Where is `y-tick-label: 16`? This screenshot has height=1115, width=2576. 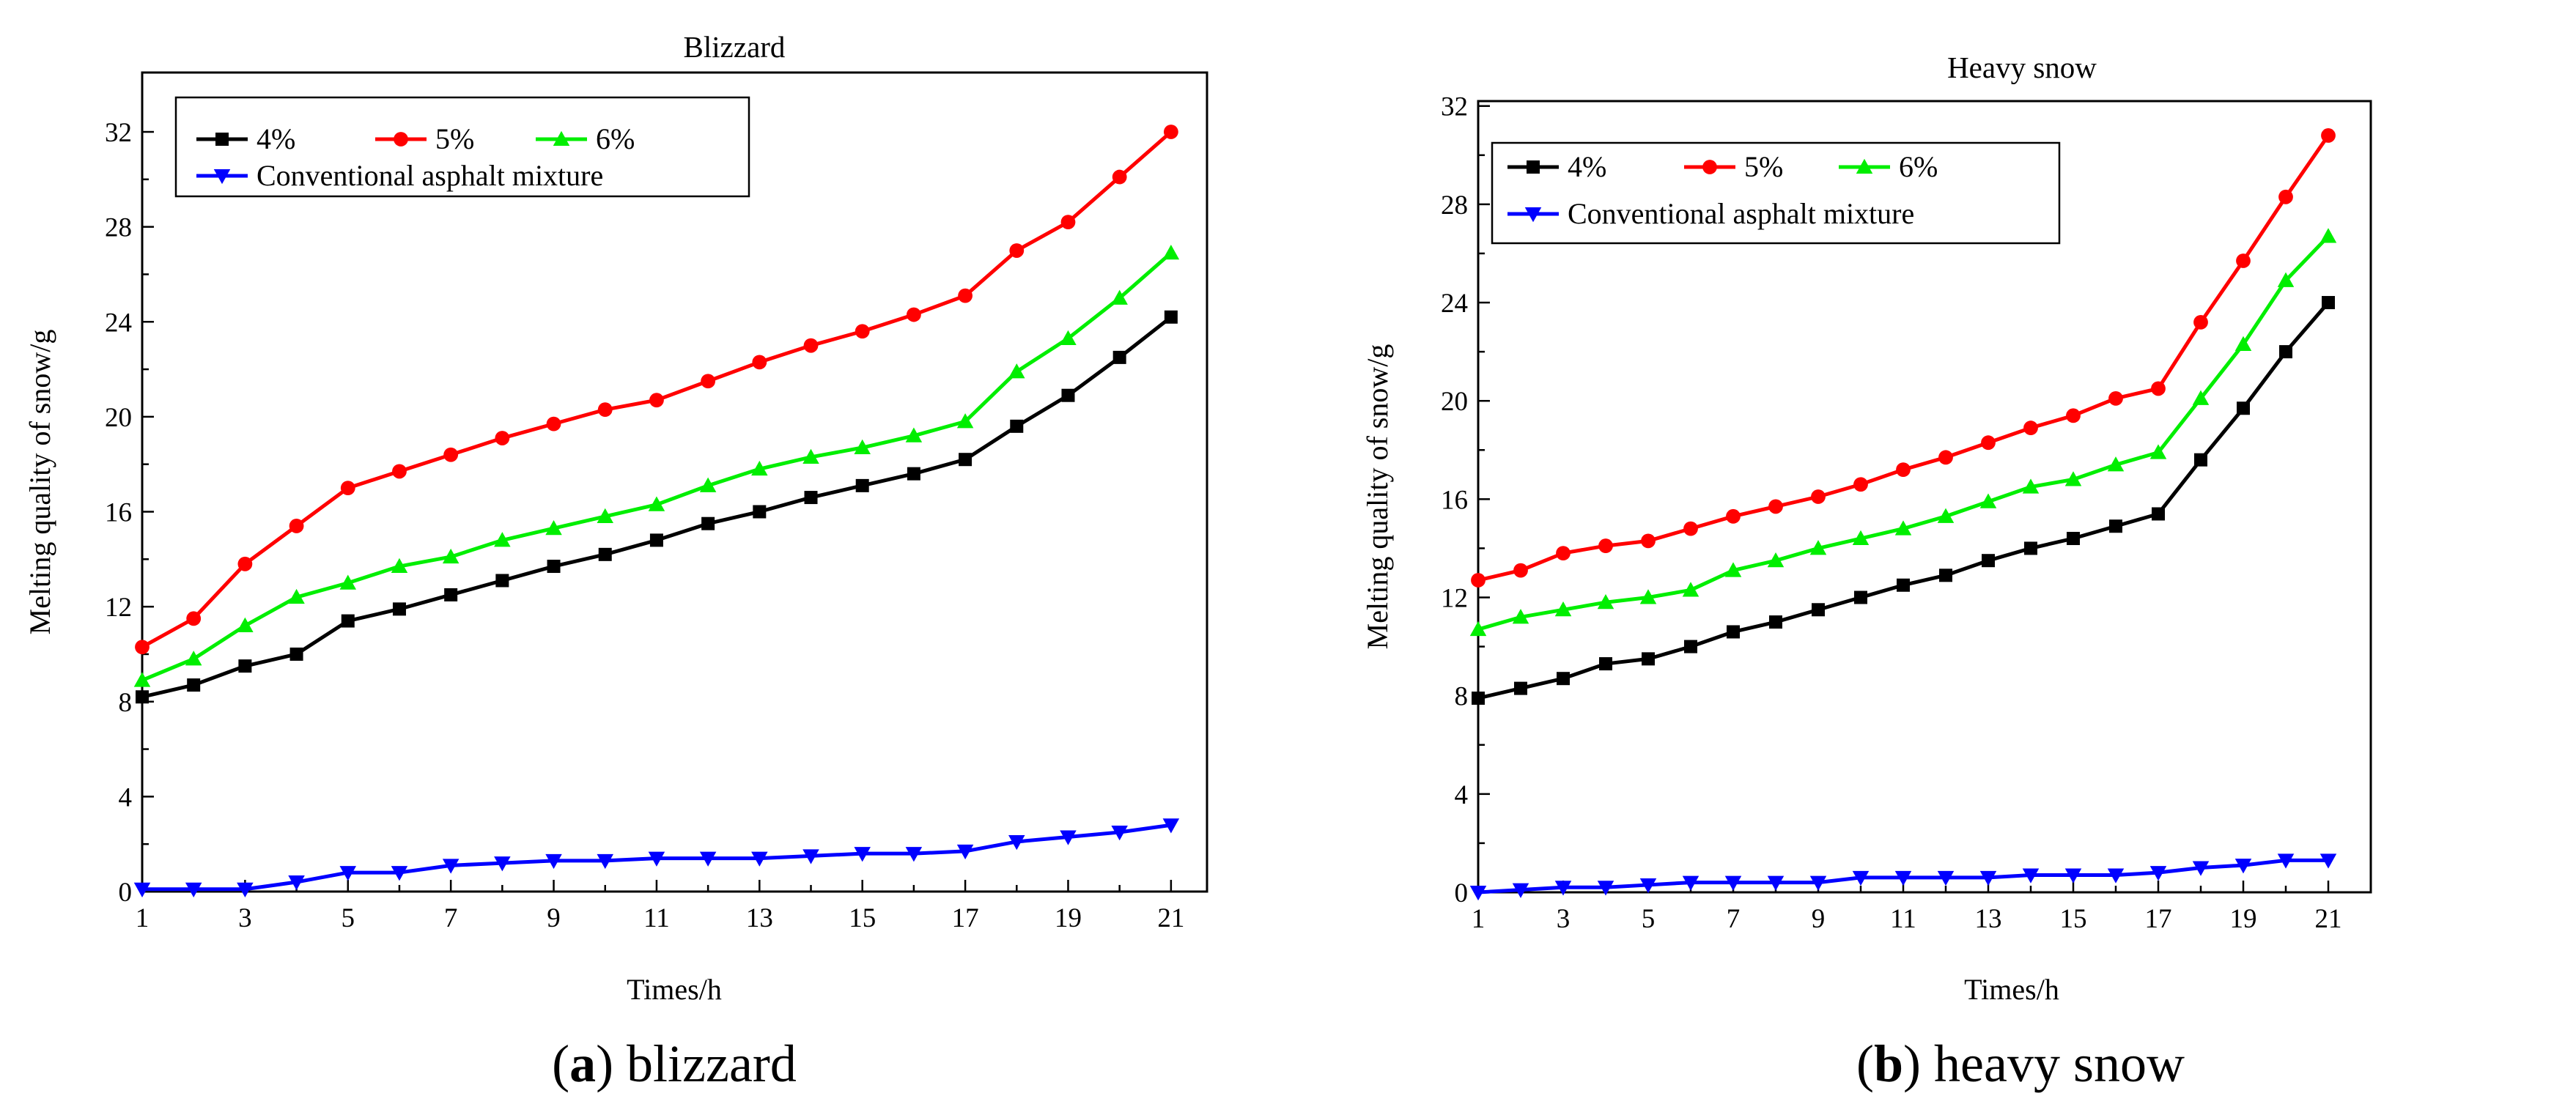 y-tick-label: 16 is located at coordinates (118, 513).